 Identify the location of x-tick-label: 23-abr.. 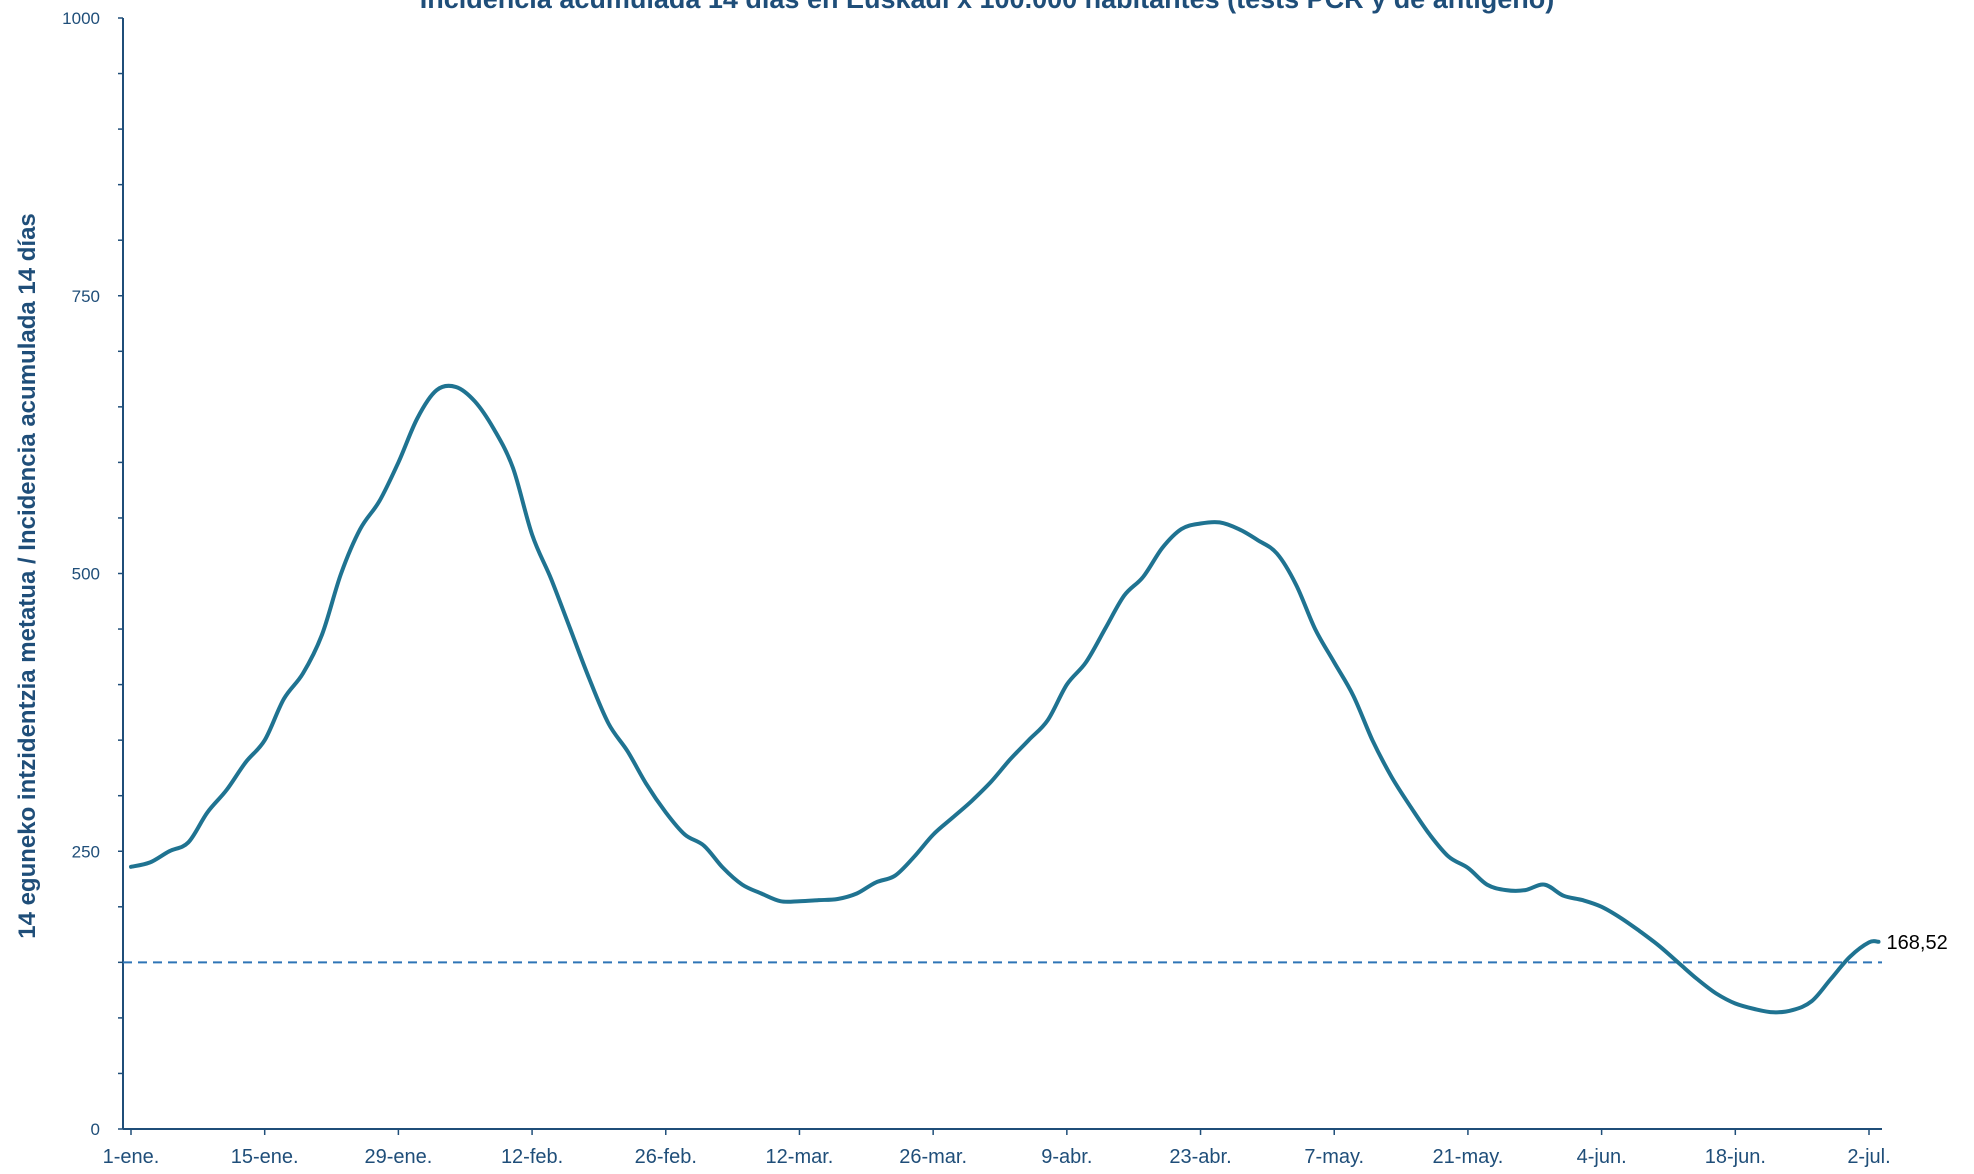
(1200, 1157).